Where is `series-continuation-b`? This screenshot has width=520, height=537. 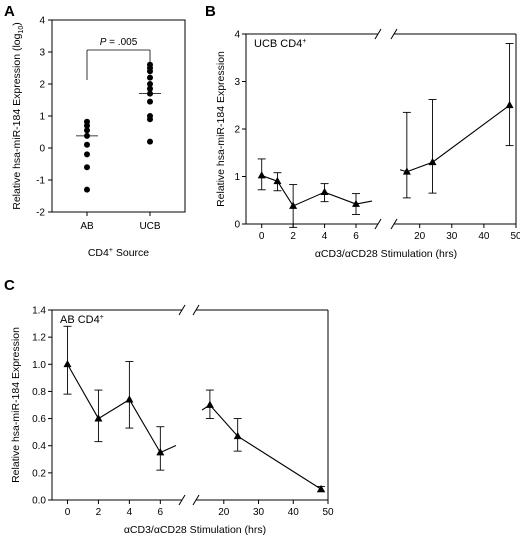
series-continuation-b is located at coordinates (364, 202).